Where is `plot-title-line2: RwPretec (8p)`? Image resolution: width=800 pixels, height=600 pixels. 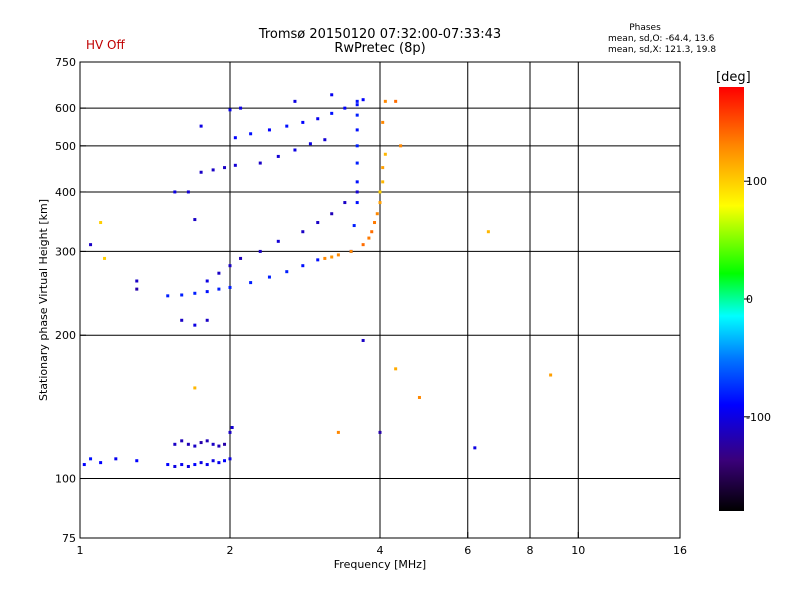
plot-title-line2: RwPretec (8p) is located at coordinates (380, 48).